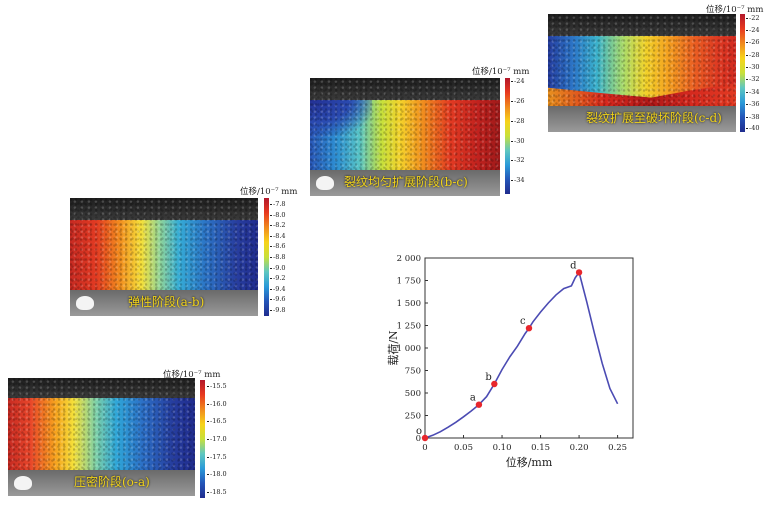 This screenshot has height=508, width=776. What do you see at coordinates (112, 482) in the screenshot?
I see `panel-caption: 压密阶段(o-a)` at bounding box center [112, 482].